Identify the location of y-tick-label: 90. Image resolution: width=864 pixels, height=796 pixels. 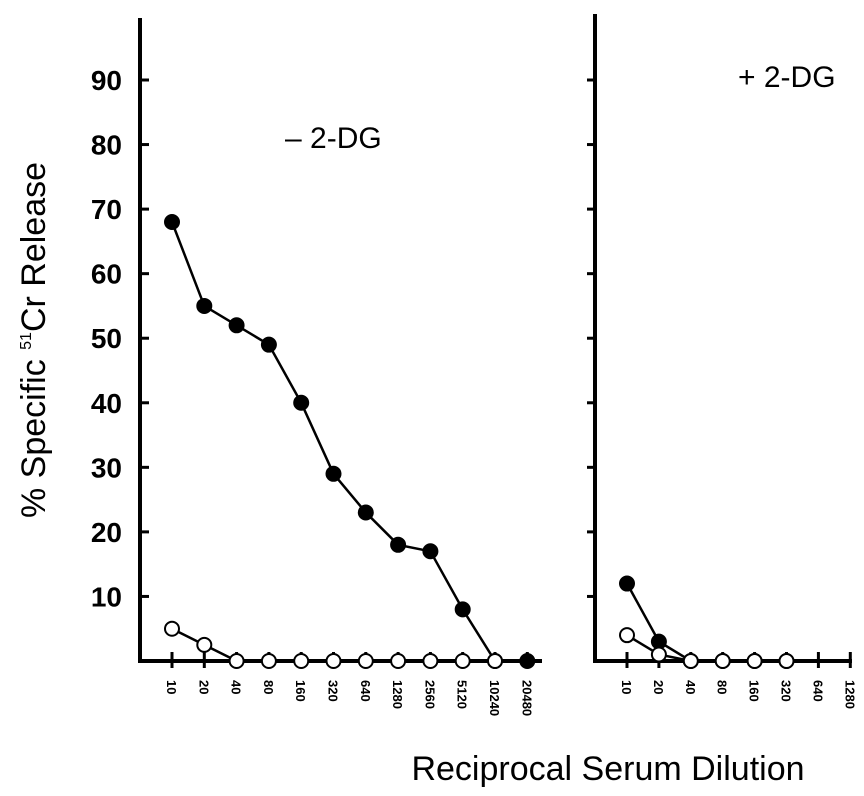
(106, 80).